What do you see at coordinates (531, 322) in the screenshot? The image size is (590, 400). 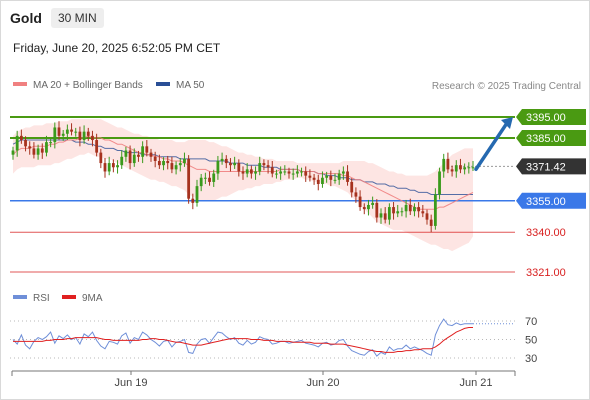 I see `rsi-tick-70: 70` at bounding box center [531, 322].